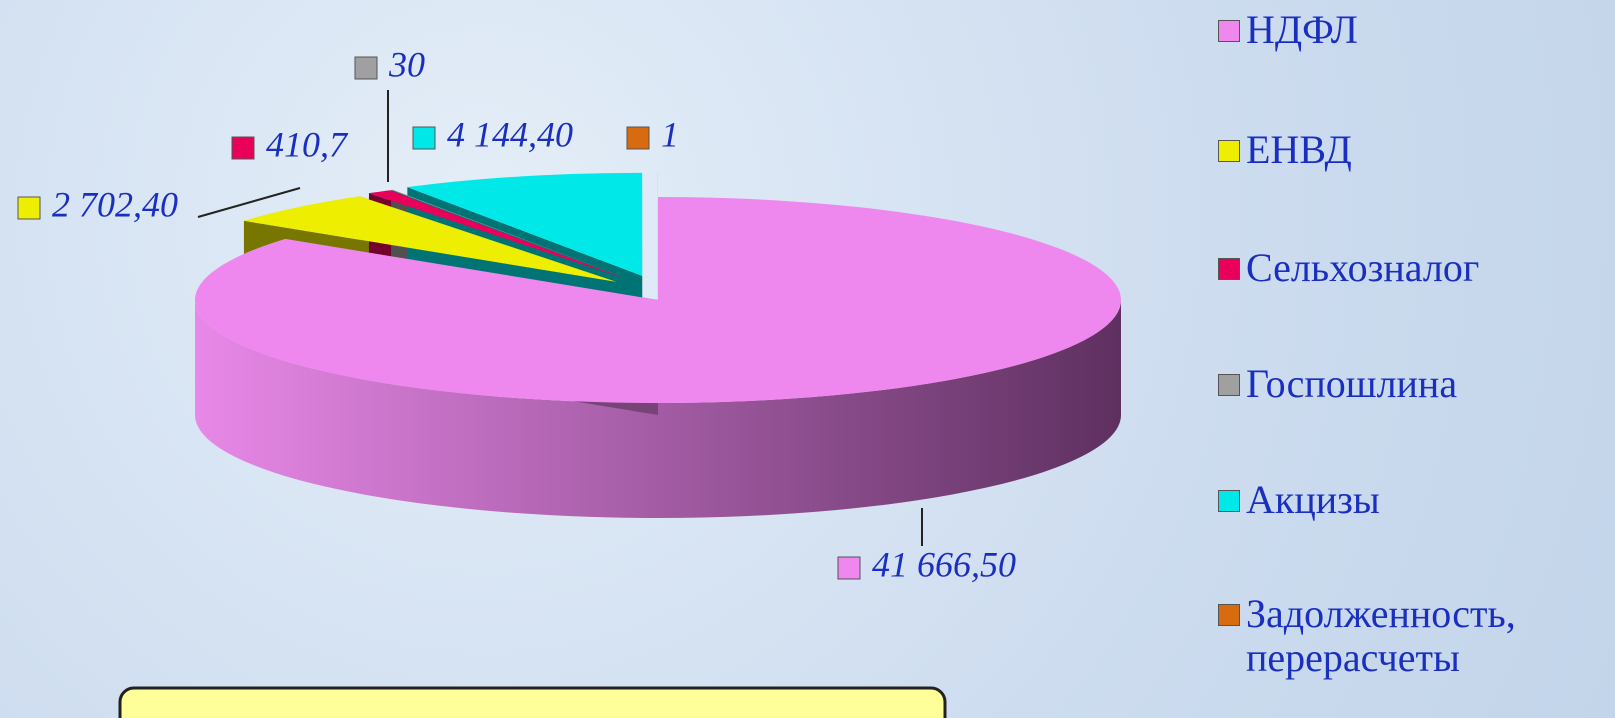 The height and width of the screenshot is (718, 1615). Describe the element at coordinates (115, 204) in the screenshot. I see `value-label: 2 702,40` at that location.